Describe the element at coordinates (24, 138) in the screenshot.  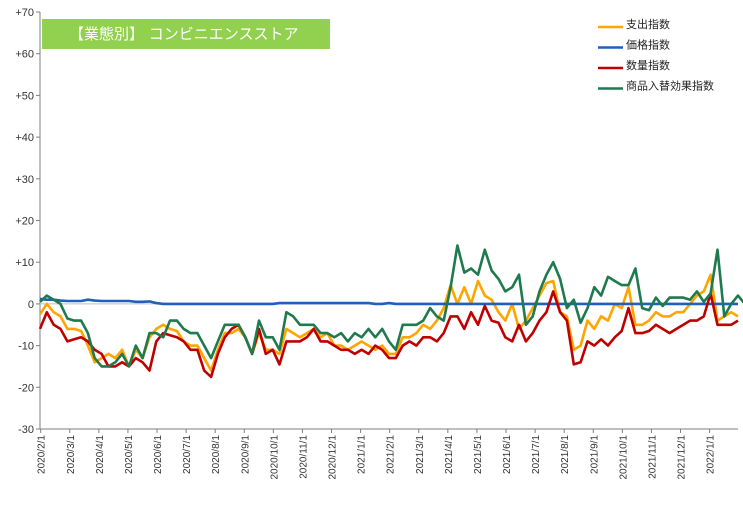
I see `y-tick-label: +40` at that location.